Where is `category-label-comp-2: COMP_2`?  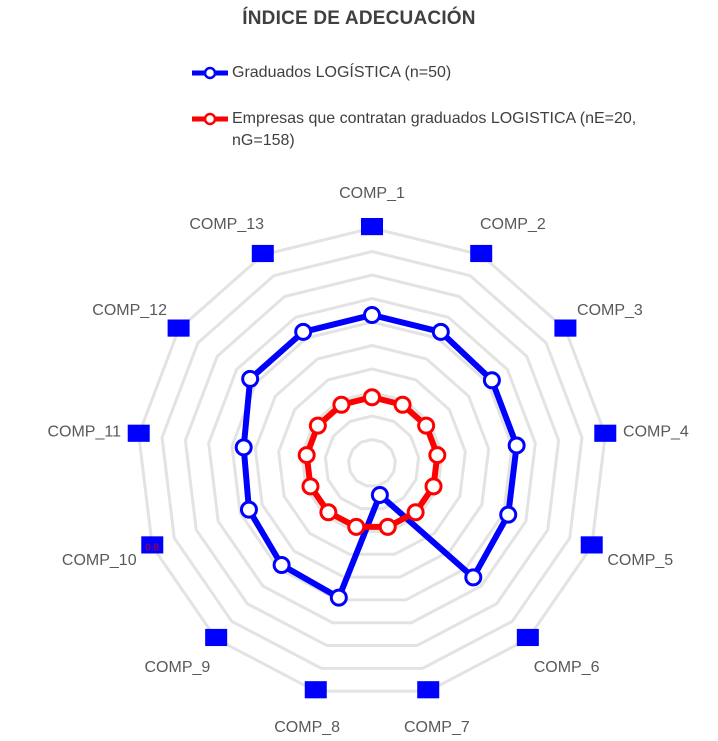 category-label-comp-2: COMP_2 is located at coordinates (513, 224).